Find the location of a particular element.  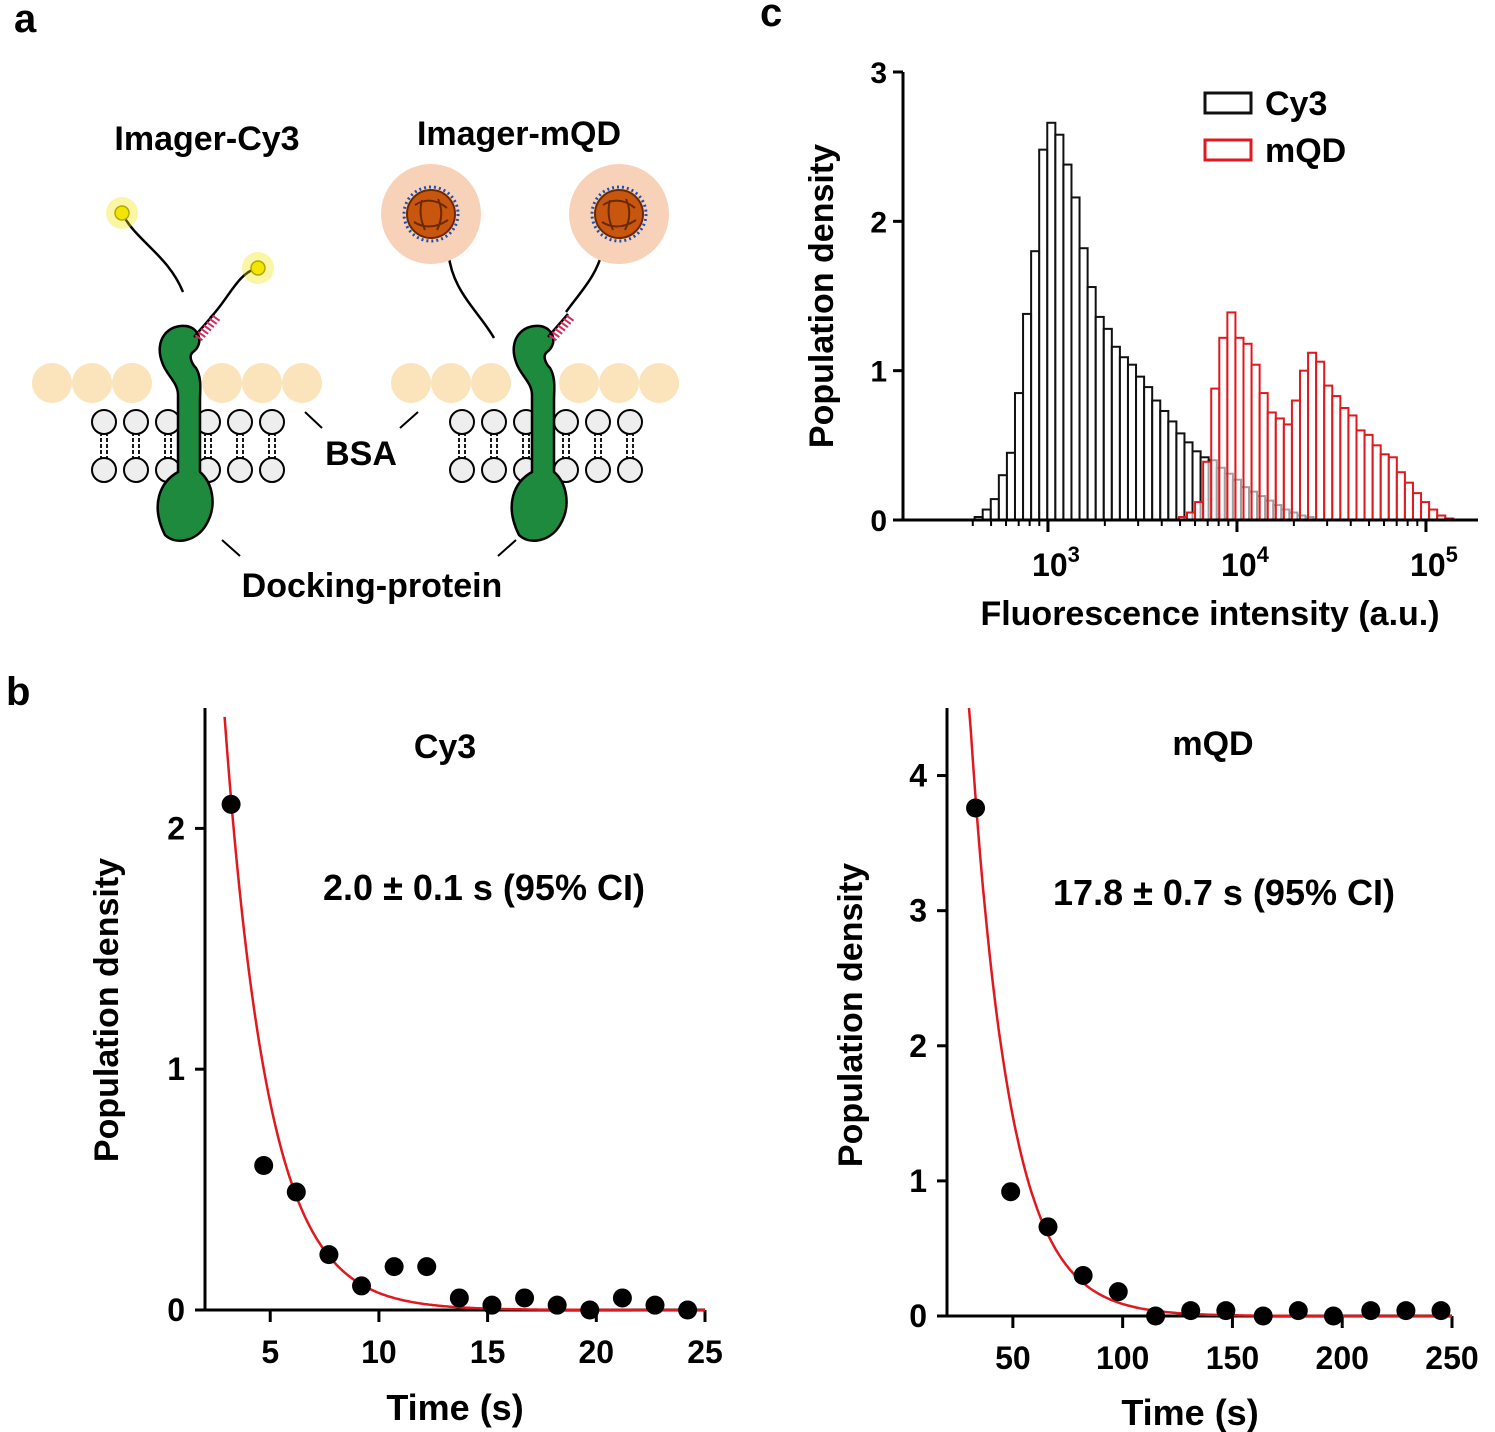

lipid-bilayer is located at coordinates (367, 446).